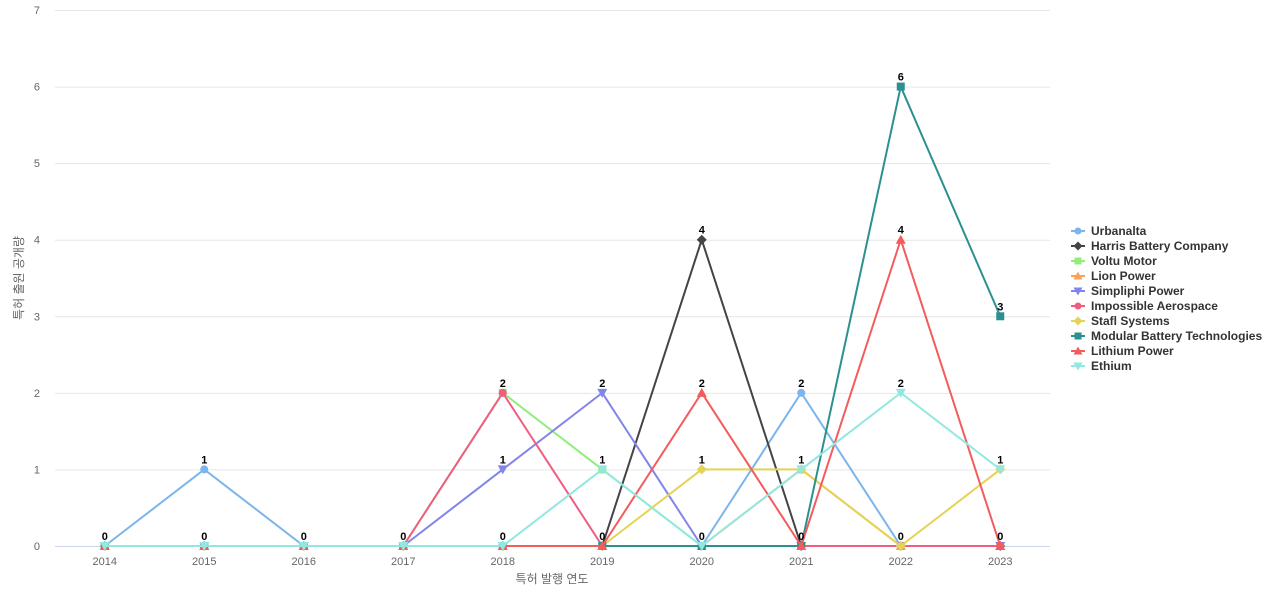 The height and width of the screenshot is (600, 1280). What do you see at coordinates (1000, 562) in the screenshot?
I see `x-tick-label: 2023` at bounding box center [1000, 562].